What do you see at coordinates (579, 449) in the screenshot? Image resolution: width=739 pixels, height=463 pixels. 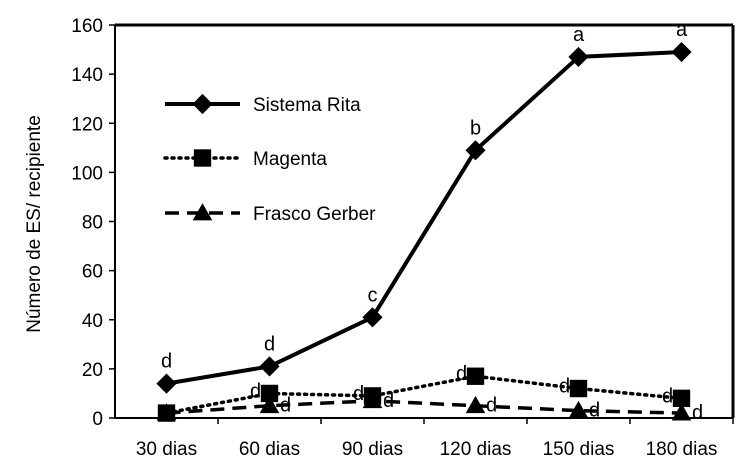 I see `x-tick-label: 150 dias` at bounding box center [579, 449].